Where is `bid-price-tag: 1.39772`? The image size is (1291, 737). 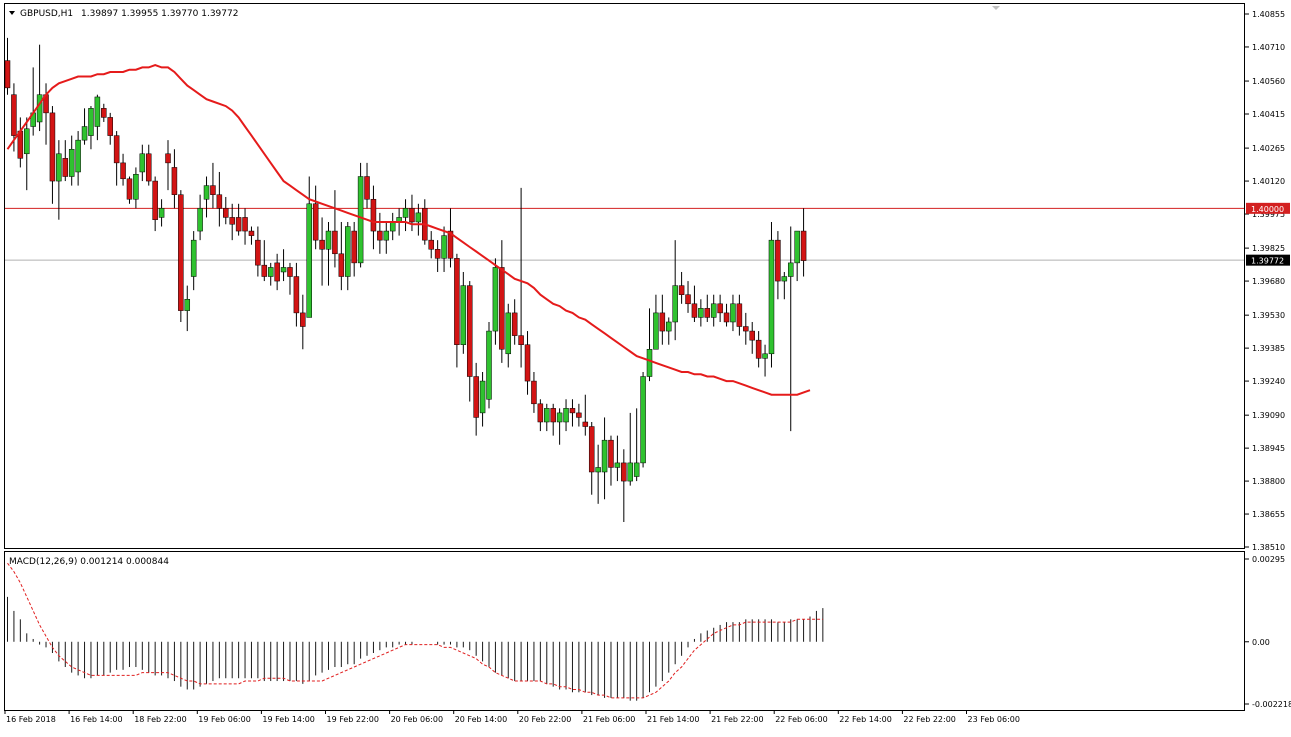
bid-price-tag: 1.39772 is located at coordinates (1268, 260).